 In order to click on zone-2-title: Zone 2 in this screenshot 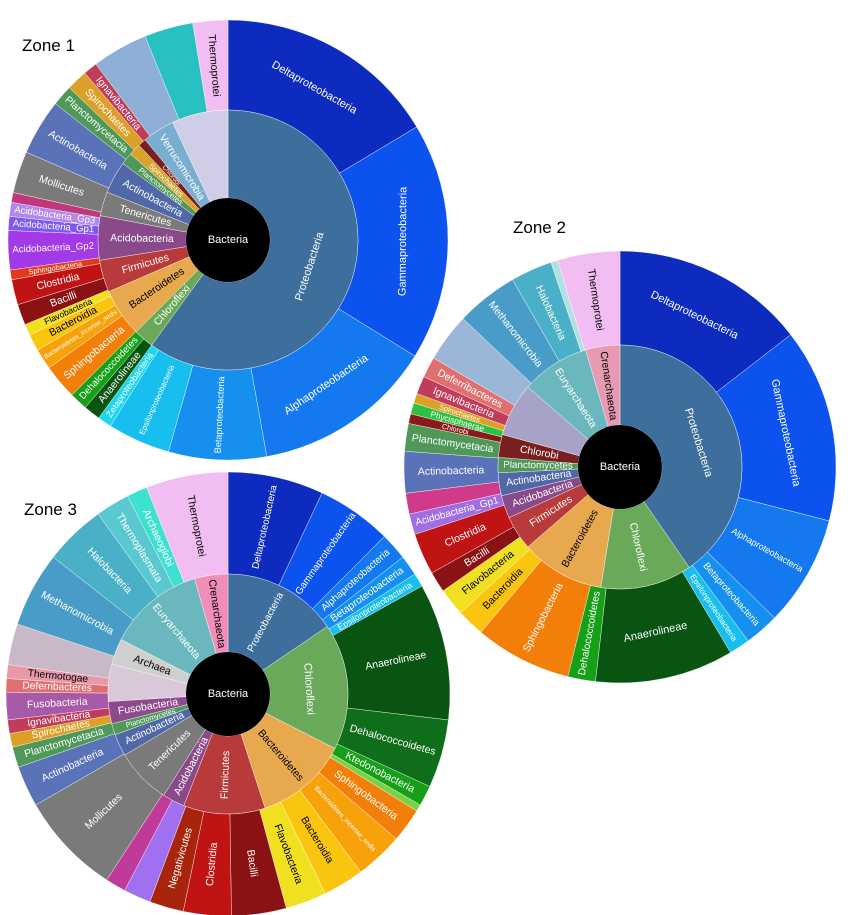, I will do `click(539, 227)`.